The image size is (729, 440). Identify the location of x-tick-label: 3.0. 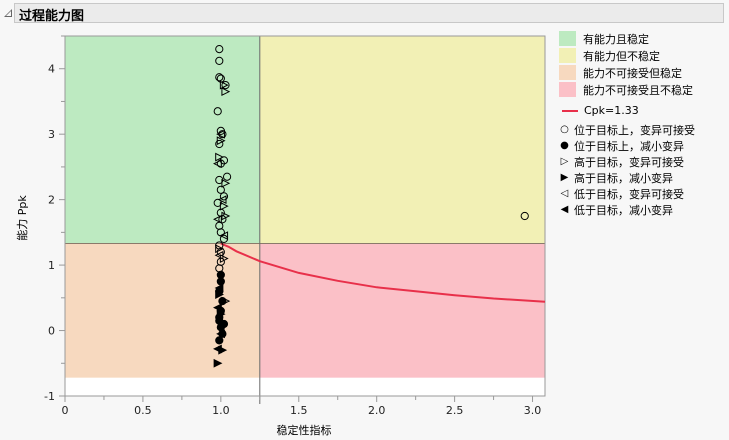
(533, 410).